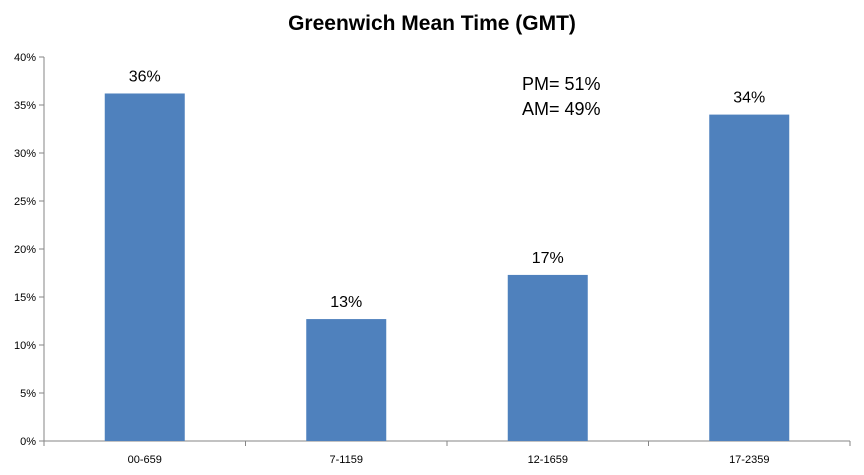  I want to click on chart-title: Greenwich Mean Time (GMT), so click(432, 23).